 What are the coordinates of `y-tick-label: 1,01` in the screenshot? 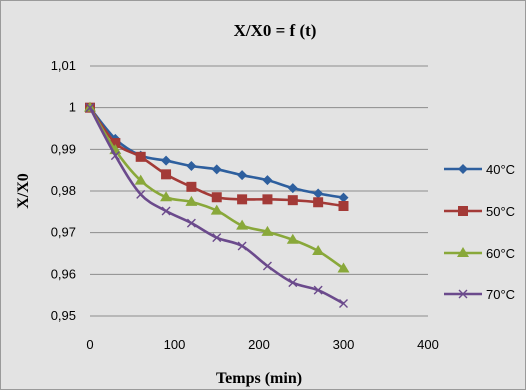 It's located at (63, 65).